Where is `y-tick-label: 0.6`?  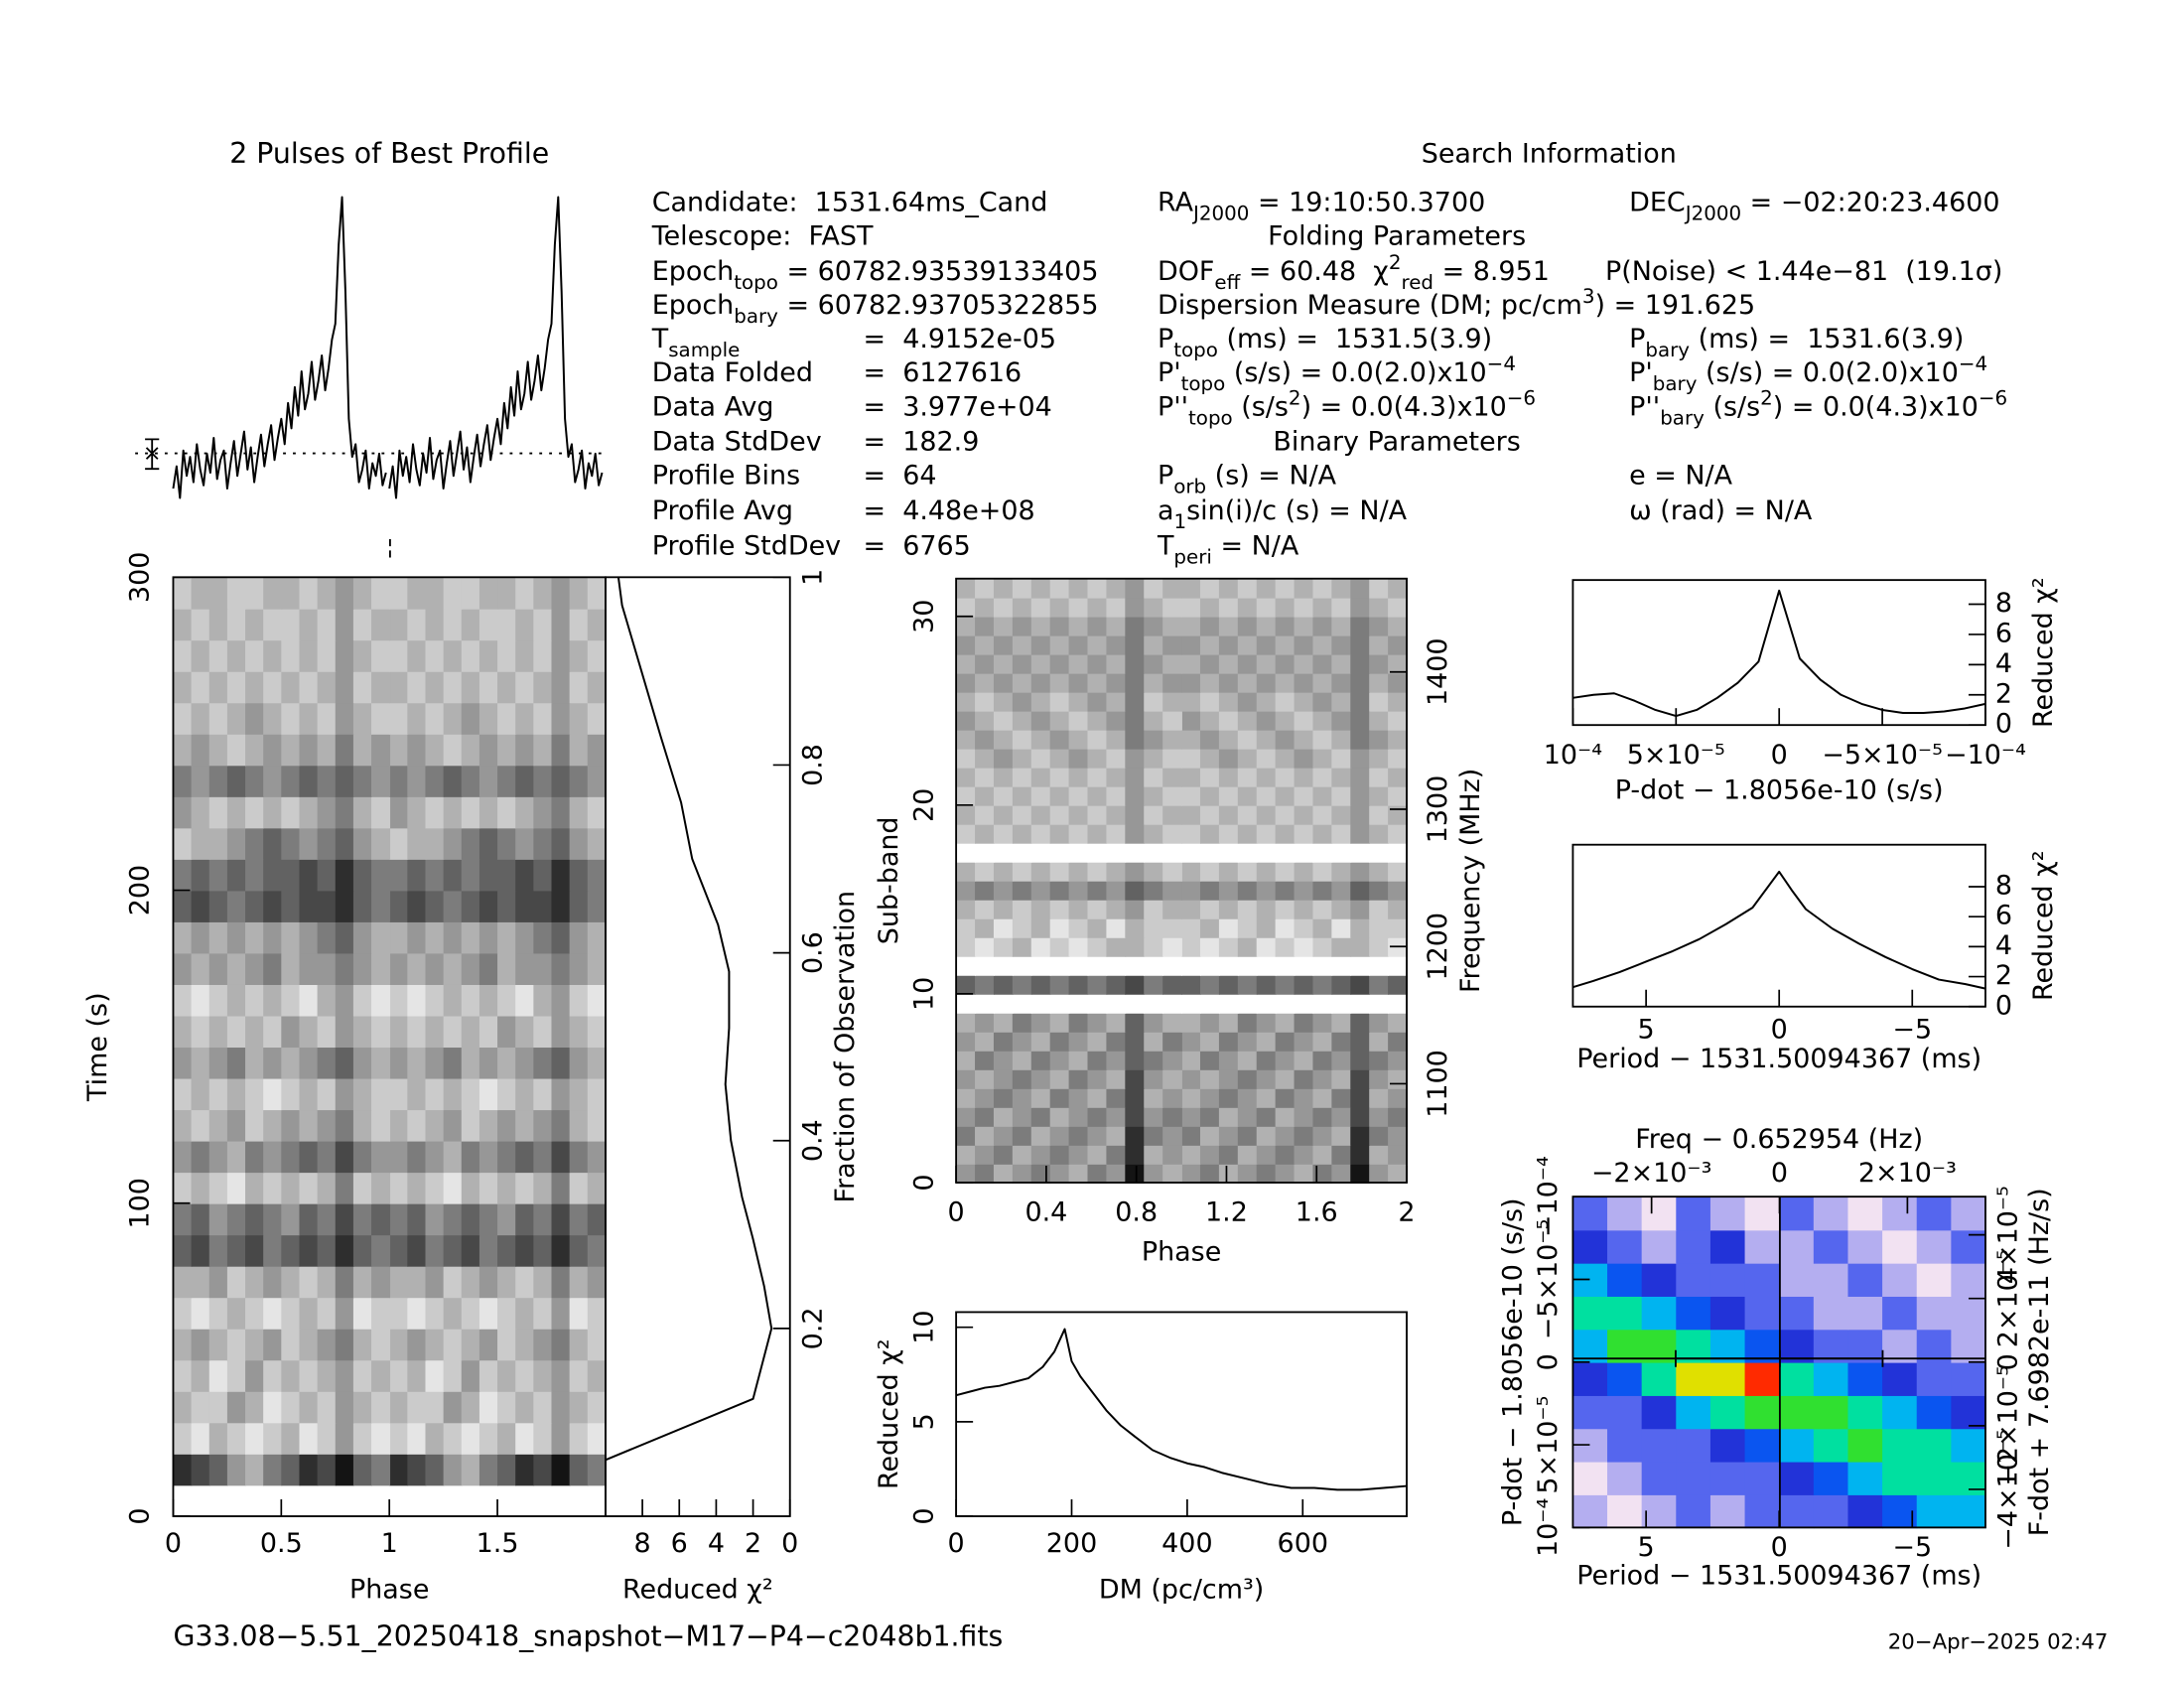
y-tick-label: 0.6 is located at coordinates (812, 952).